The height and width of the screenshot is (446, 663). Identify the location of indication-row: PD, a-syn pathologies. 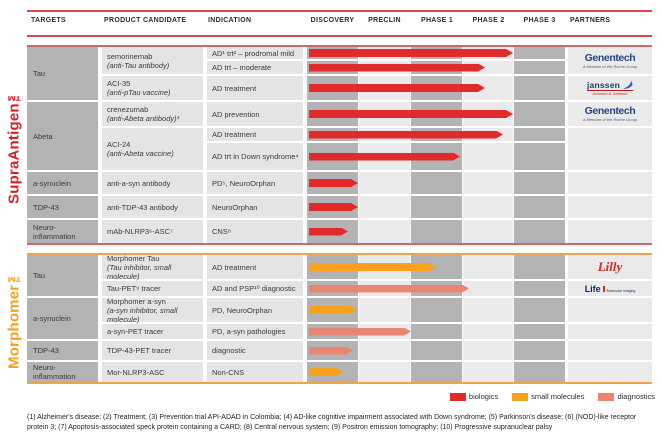
(387, 331).